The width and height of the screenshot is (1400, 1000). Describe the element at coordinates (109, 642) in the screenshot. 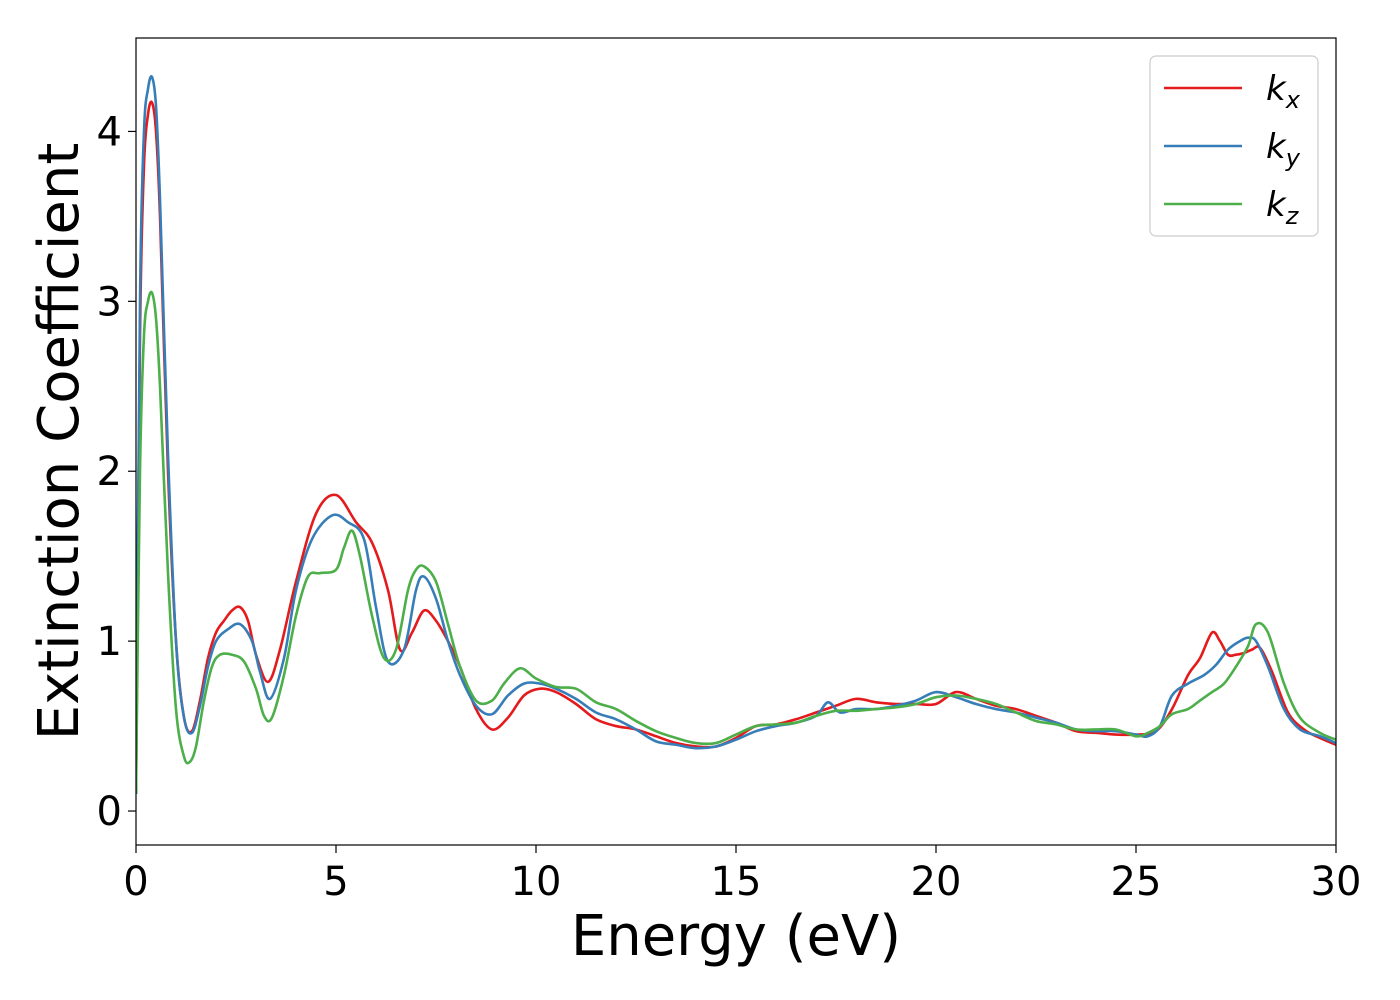

I see `y-tick-label: 1` at that location.